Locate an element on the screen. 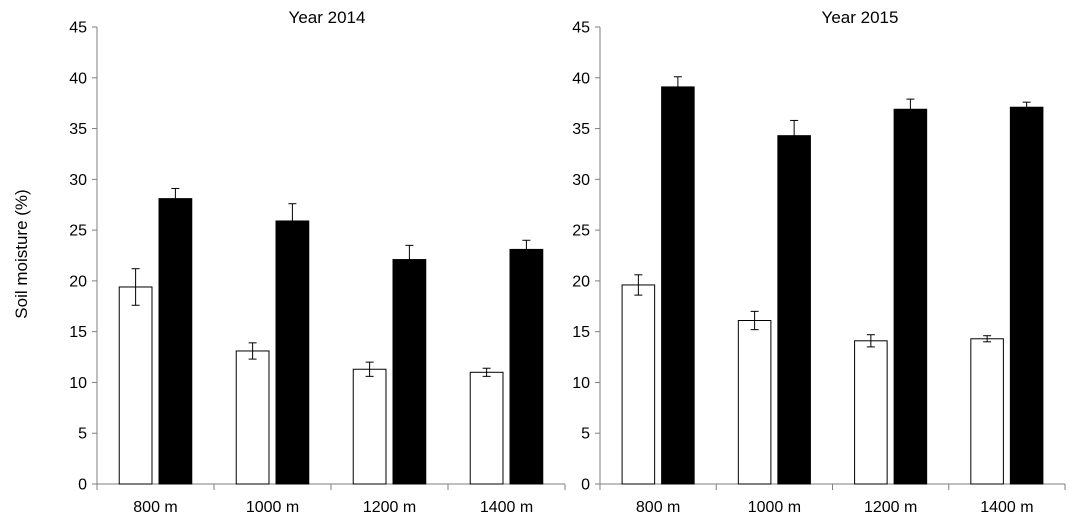  y-axis-title: Soil moisture (%) is located at coordinates (21, 253).